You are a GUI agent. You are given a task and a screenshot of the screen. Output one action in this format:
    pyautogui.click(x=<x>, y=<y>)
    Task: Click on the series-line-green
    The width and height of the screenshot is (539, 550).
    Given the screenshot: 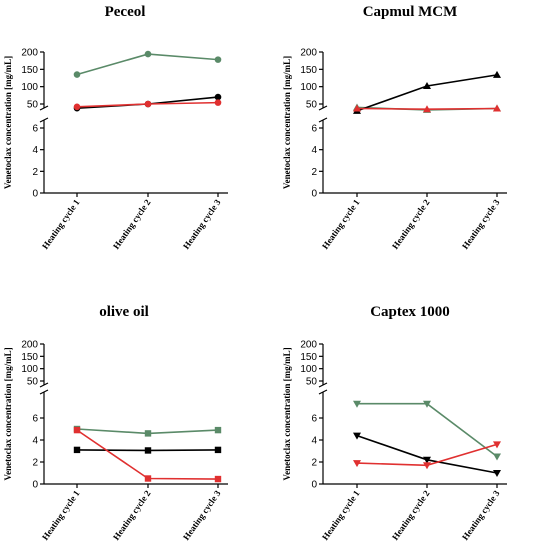 What is the action you would take?
    pyautogui.click(x=427, y=430)
    